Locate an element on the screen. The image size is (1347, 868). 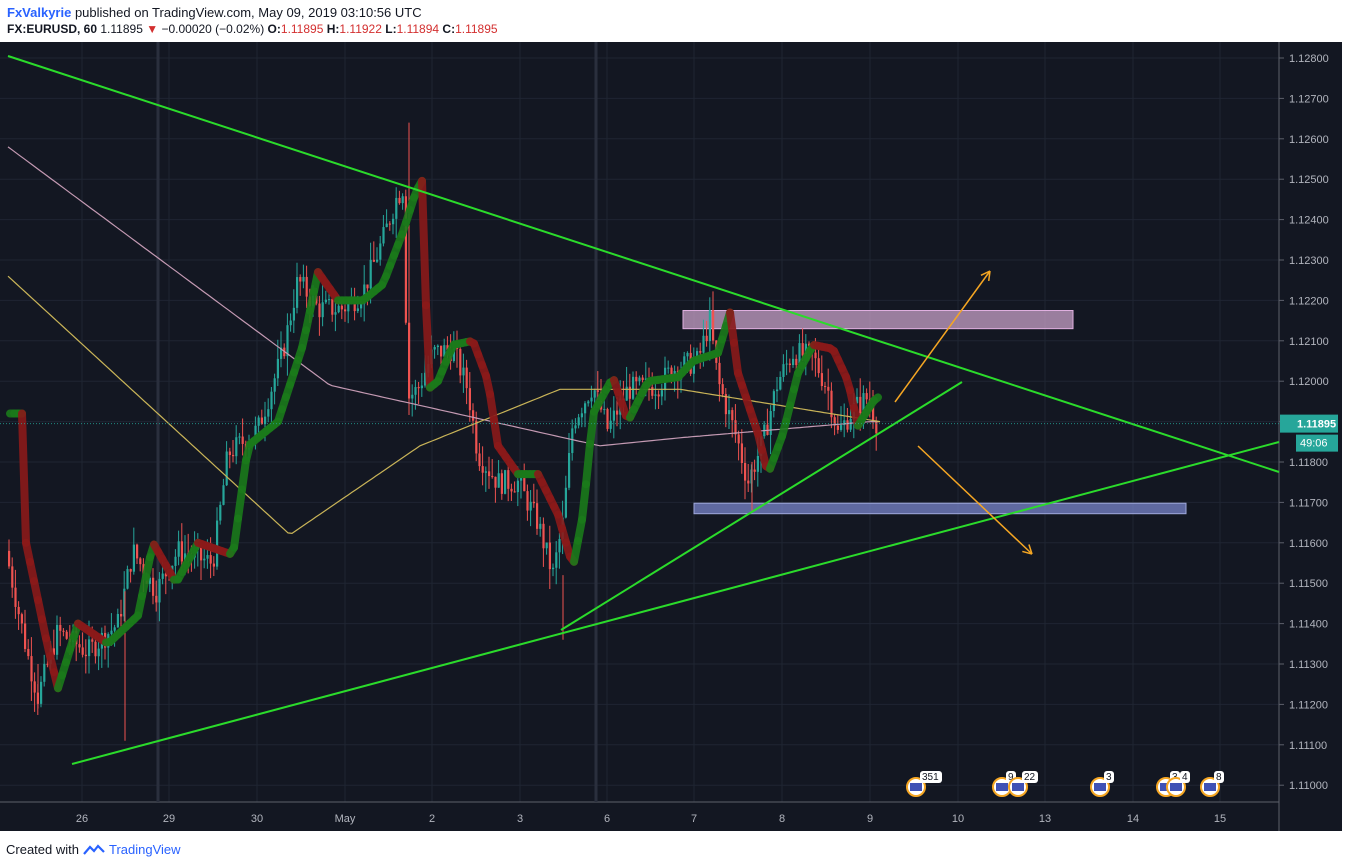
down-triangle-icon: ▼ is located at coordinates (152, 29).